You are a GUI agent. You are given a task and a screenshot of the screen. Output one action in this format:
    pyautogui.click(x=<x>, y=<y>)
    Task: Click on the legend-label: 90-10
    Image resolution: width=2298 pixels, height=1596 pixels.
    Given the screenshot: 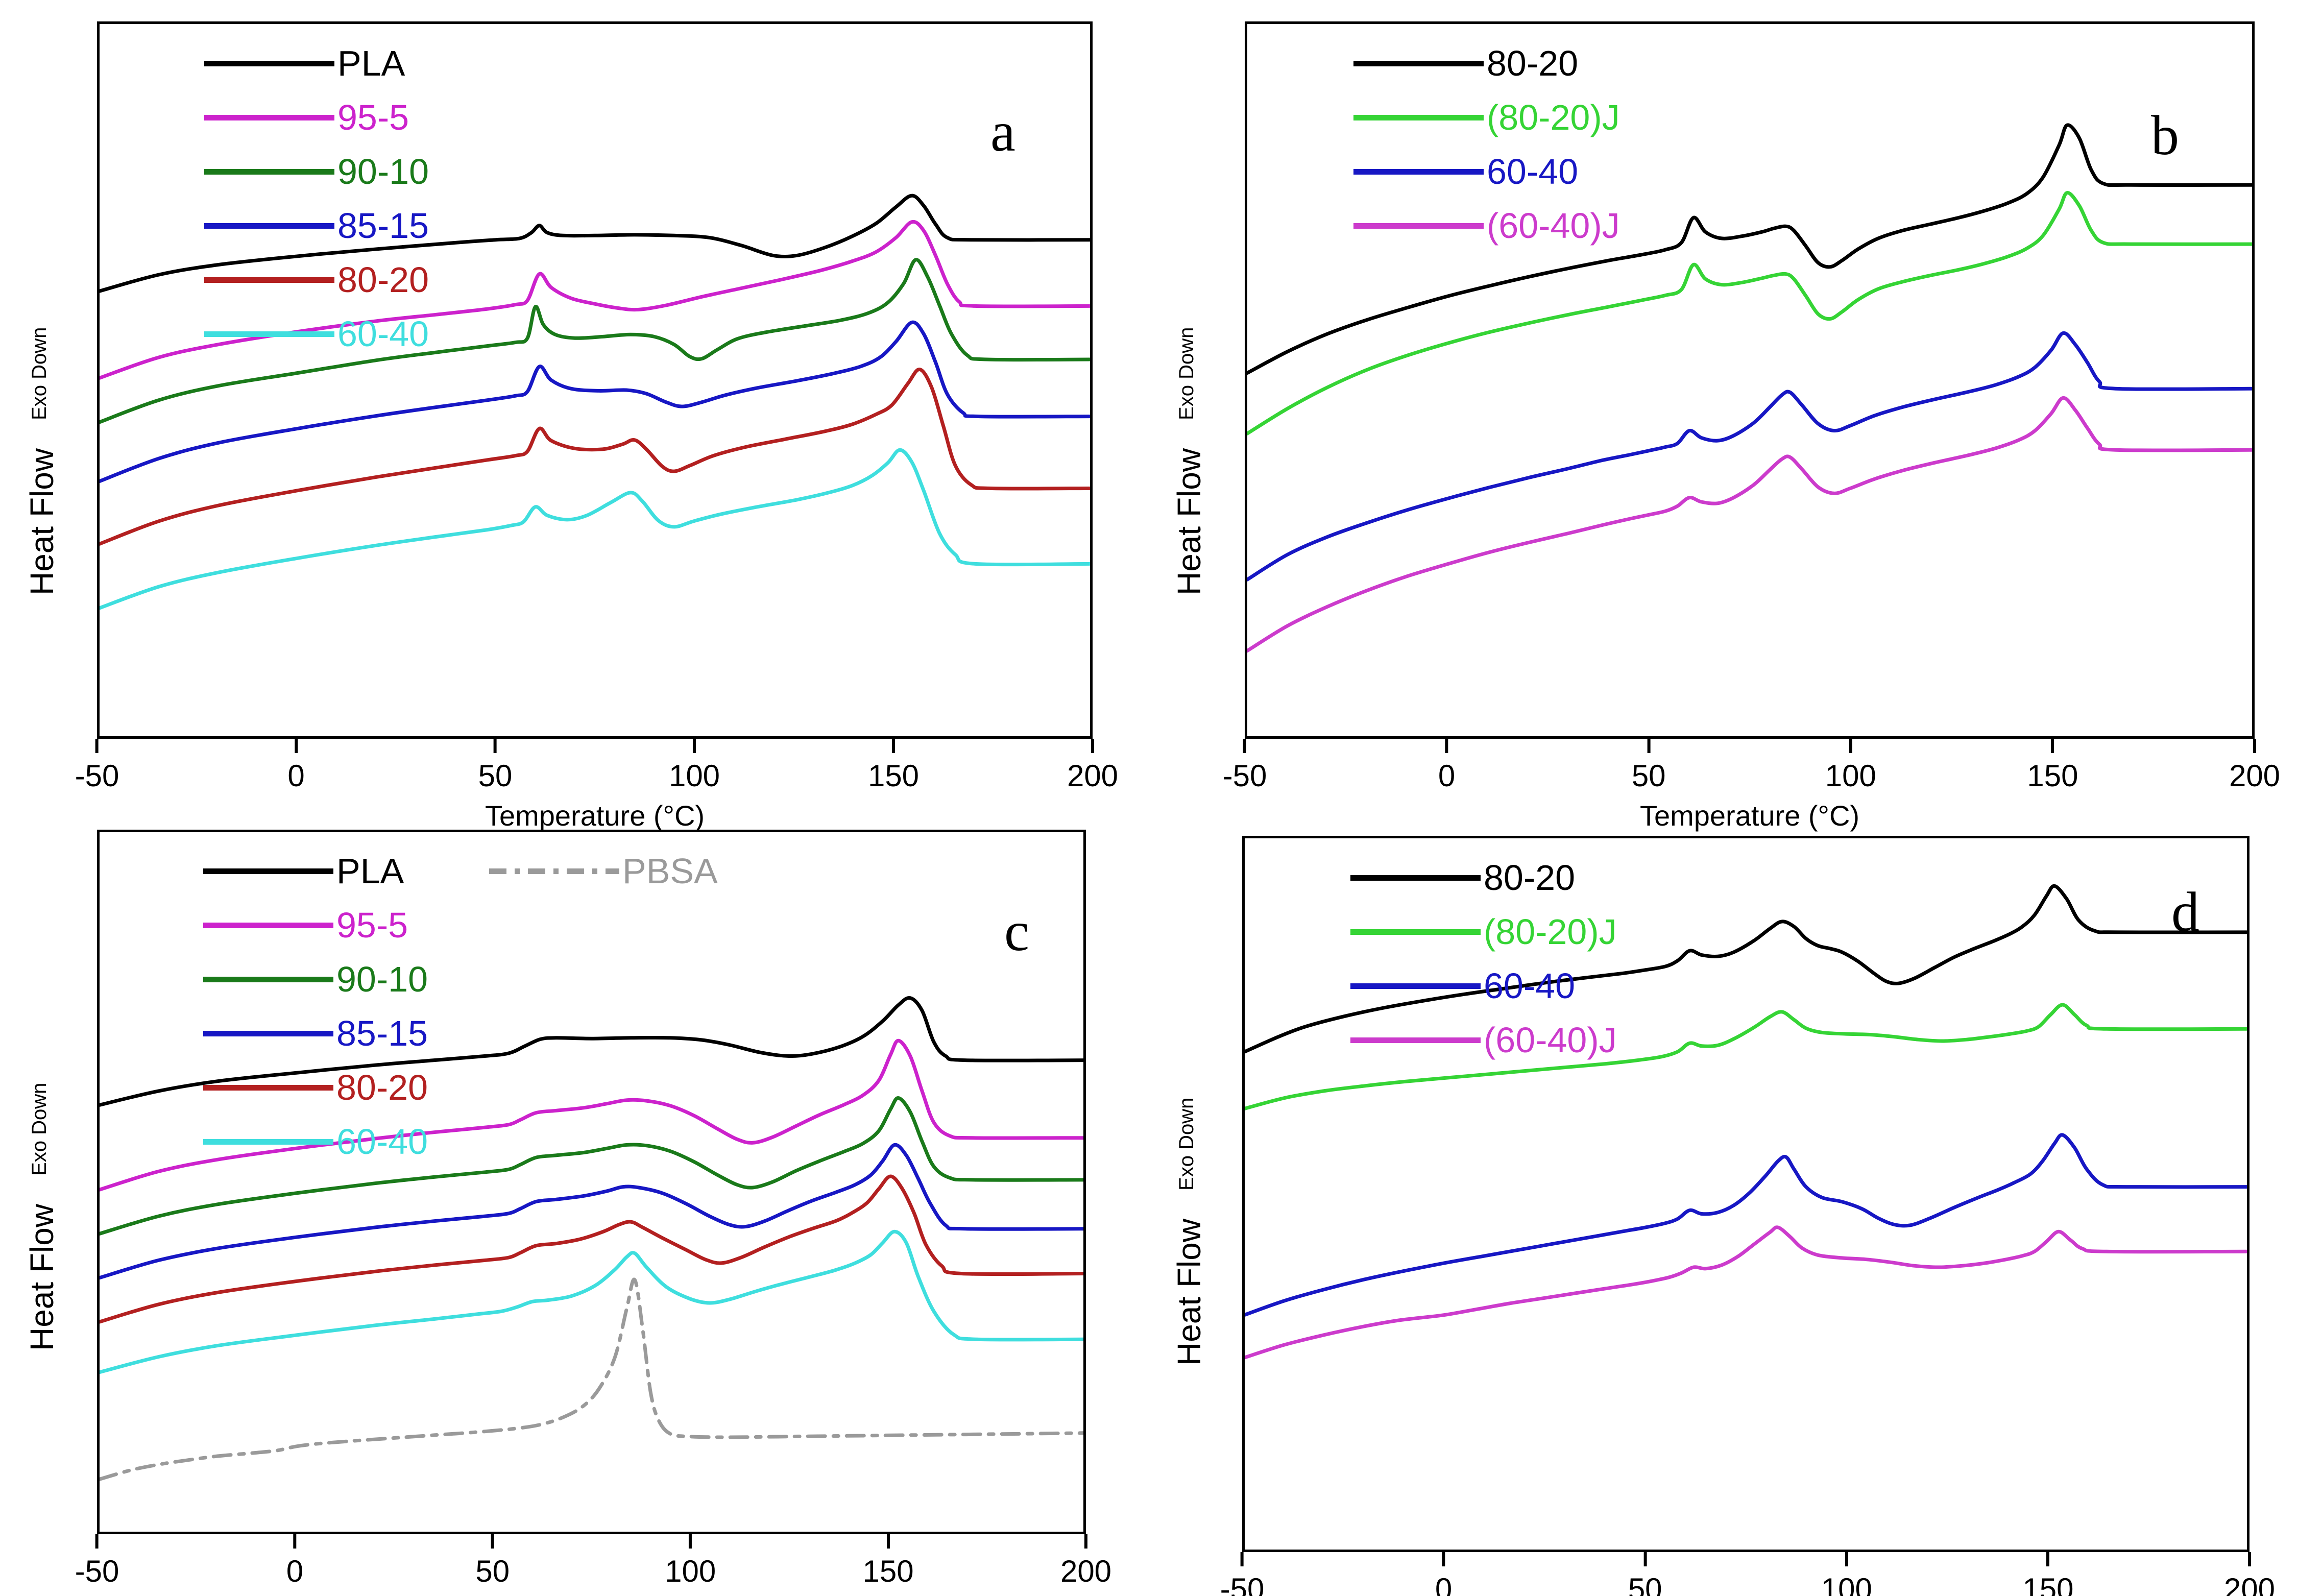 What is the action you would take?
    pyautogui.click(x=383, y=171)
    